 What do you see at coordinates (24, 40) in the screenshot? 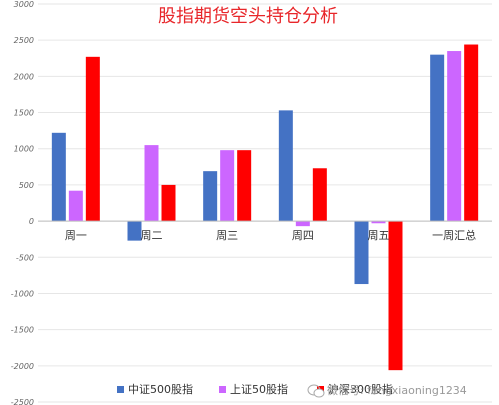
I see `y-tick-label: 2500` at bounding box center [24, 40].